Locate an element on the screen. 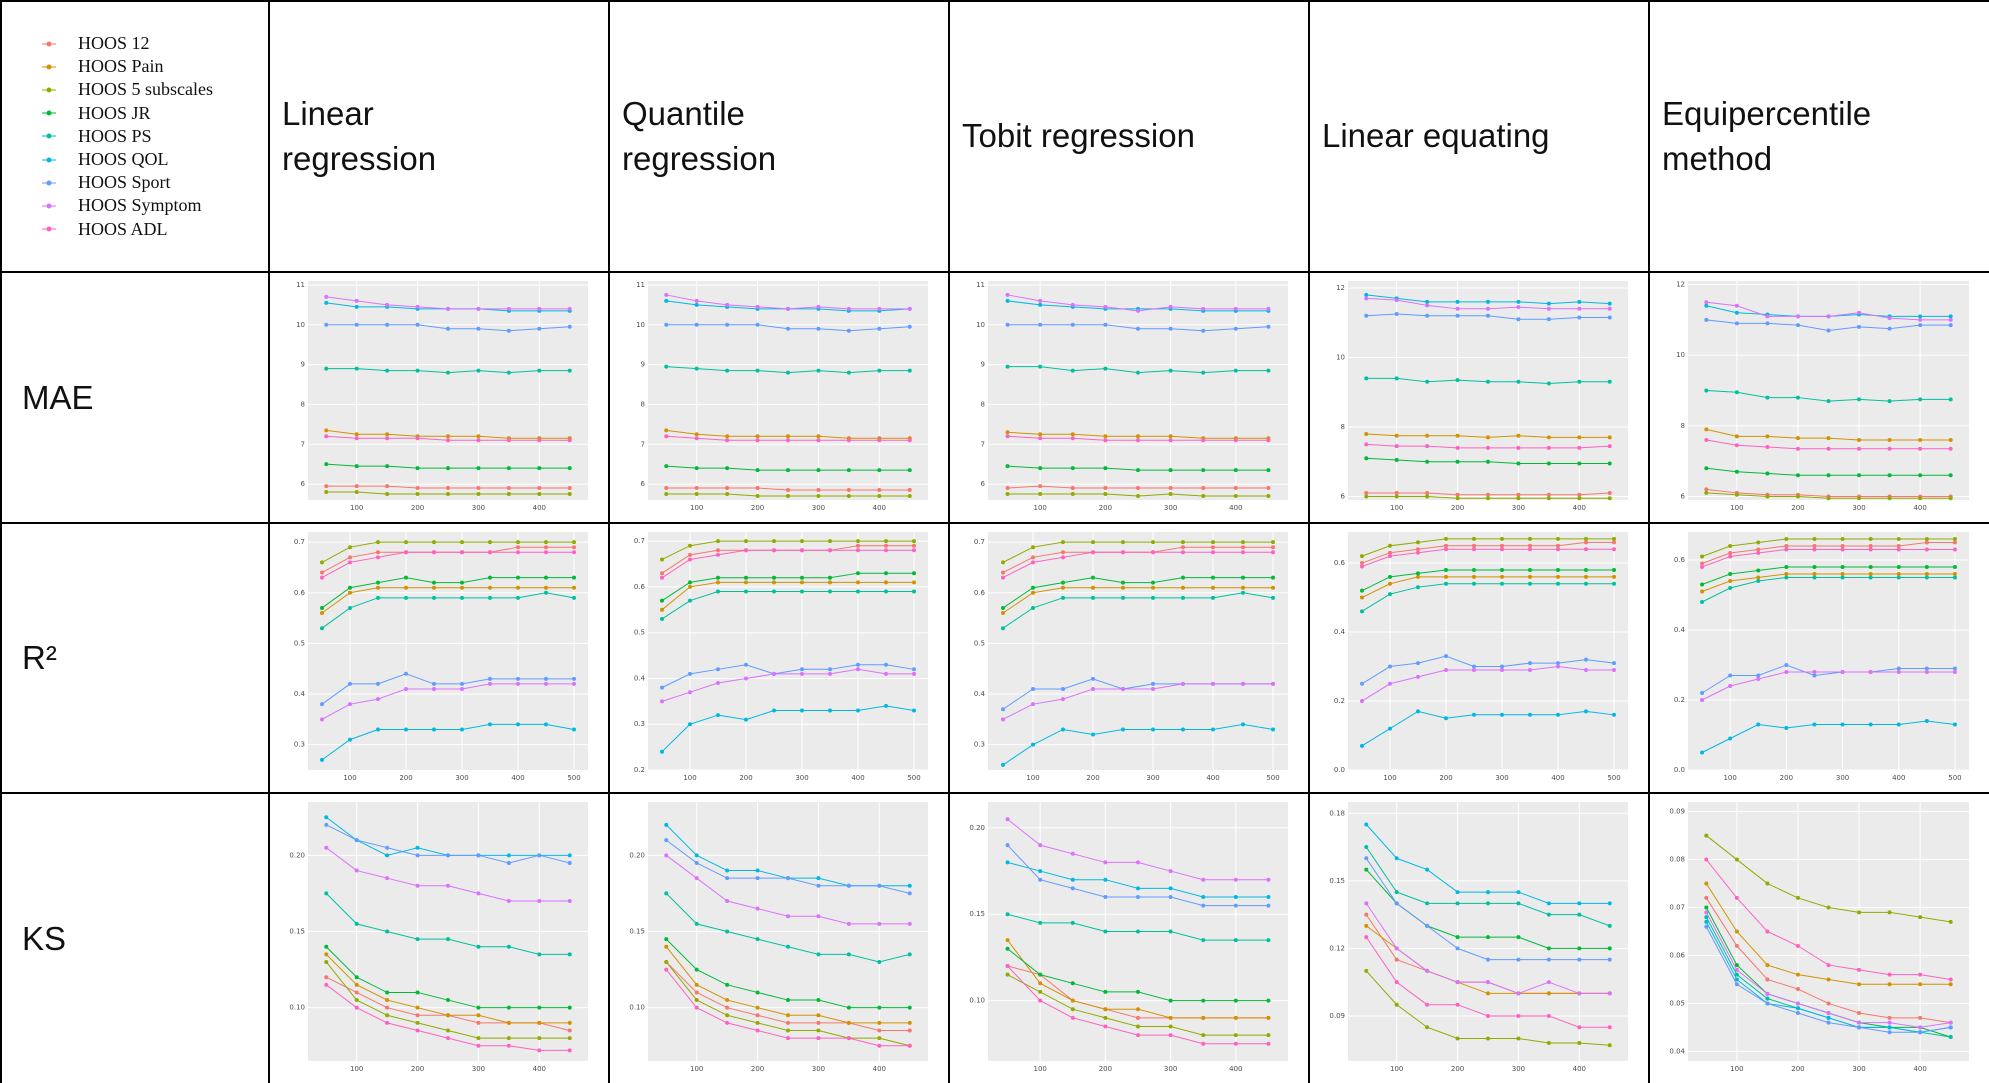 This screenshot has height=1083, width=1989. legend-key-dot is located at coordinates (49, 113).